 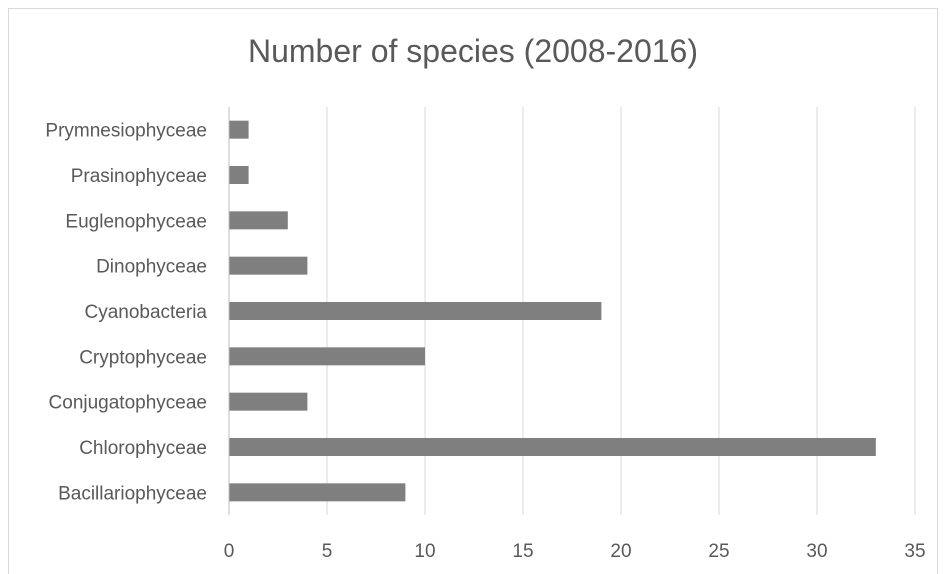 What do you see at coordinates (914, 551) in the screenshot?
I see `x-tick-label: 35` at bounding box center [914, 551].